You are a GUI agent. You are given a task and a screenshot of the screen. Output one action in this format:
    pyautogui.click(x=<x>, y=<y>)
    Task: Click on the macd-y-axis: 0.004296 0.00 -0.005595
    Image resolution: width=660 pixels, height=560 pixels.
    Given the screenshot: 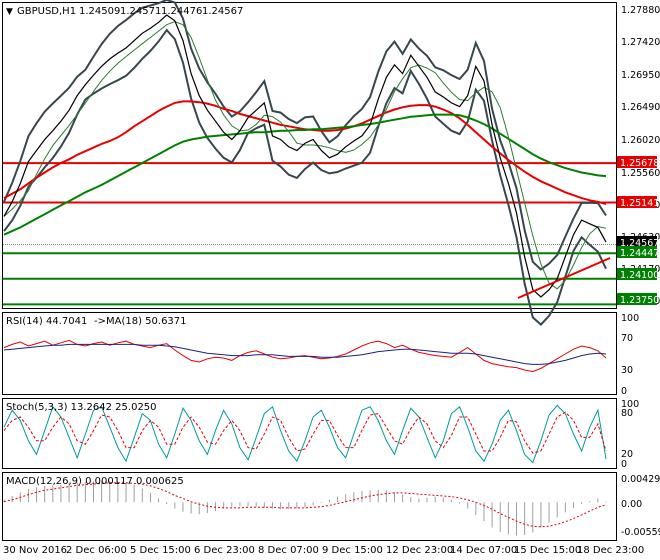 What is the action you would take?
    pyautogui.click(x=640, y=506)
    